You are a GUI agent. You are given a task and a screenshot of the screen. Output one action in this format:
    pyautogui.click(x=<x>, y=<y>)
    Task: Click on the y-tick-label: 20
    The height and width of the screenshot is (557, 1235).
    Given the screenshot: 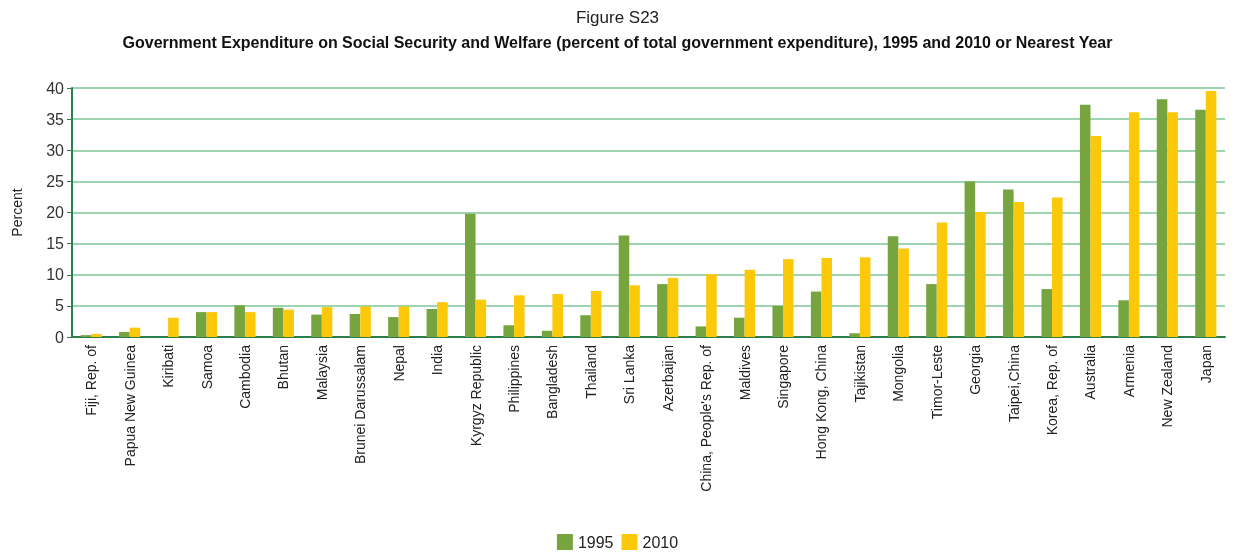 What is the action you would take?
    pyautogui.click(x=55, y=212)
    